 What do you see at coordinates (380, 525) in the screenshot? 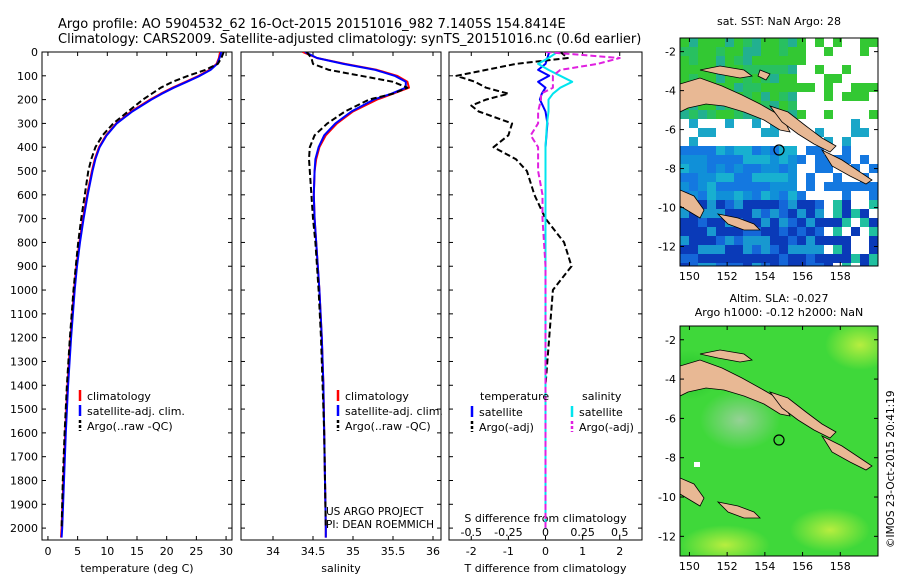
I see `project-line-2: PI: DEAN ROEMMICH` at bounding box center [380, 525].